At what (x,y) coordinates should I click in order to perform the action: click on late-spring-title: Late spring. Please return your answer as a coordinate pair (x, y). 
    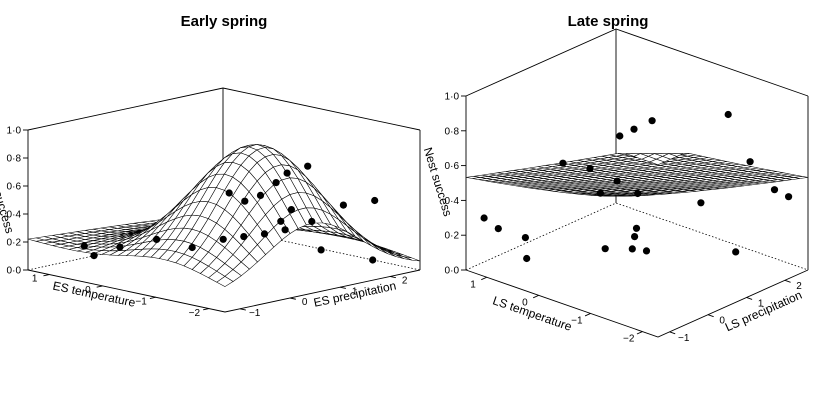
    Looking at the image, I should click on (608, 21).